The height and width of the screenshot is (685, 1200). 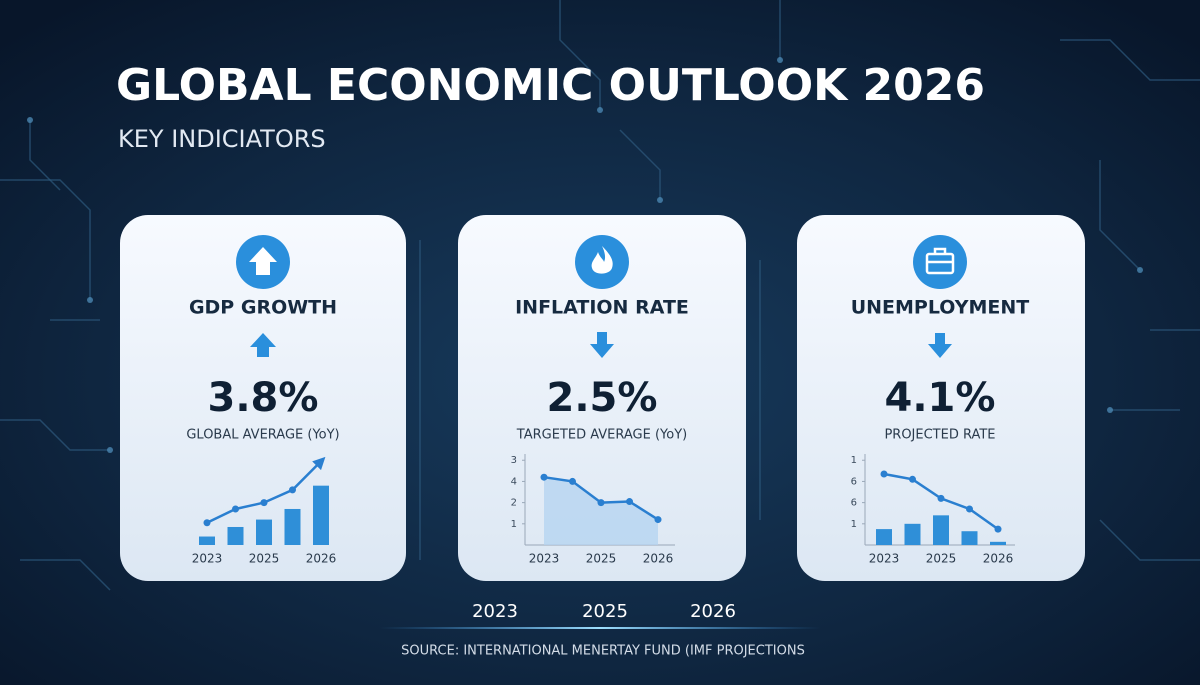 What do you see at coordinates (514, 481) in the screenshot?
I see `y-tick-label: 4` at bounding box center [514, 481].